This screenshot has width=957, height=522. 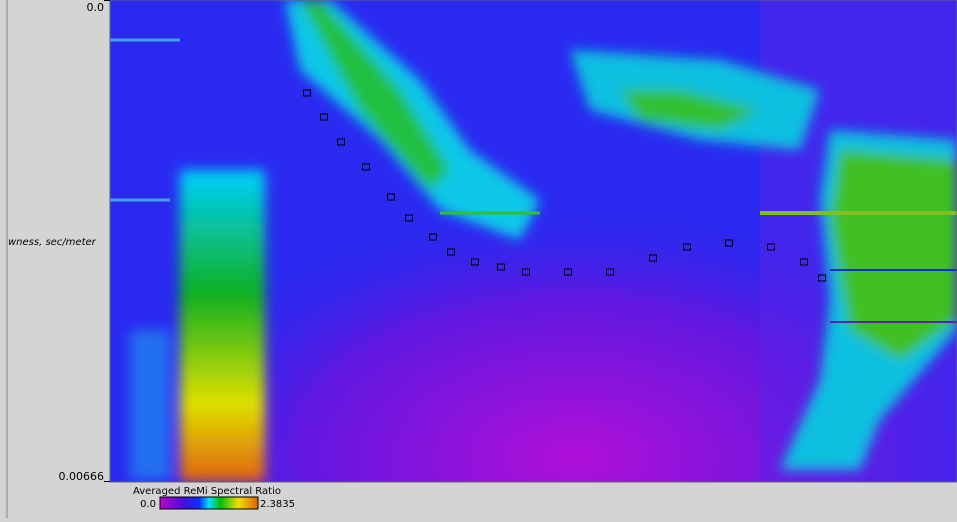 I want to click on colorbar-title: Averaged ReMi Spectral Ratio, so click(x=207, y=491).